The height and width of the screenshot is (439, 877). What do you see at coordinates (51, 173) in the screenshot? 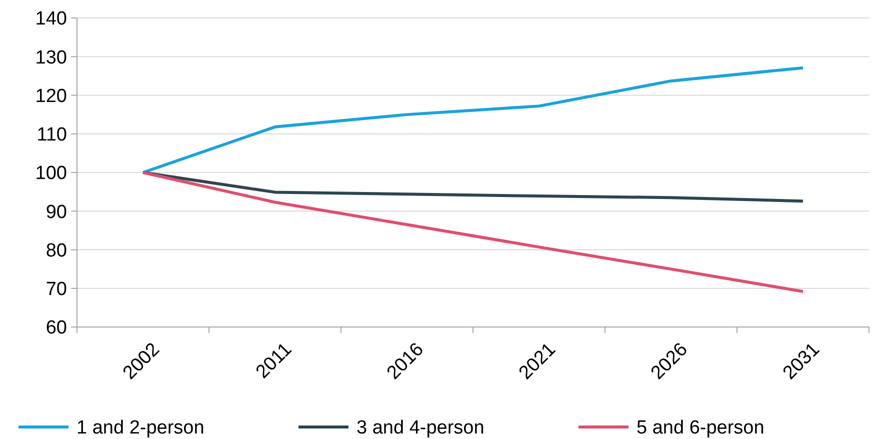
I see `y-tick-label: 100` at bounding box center [51, 173].